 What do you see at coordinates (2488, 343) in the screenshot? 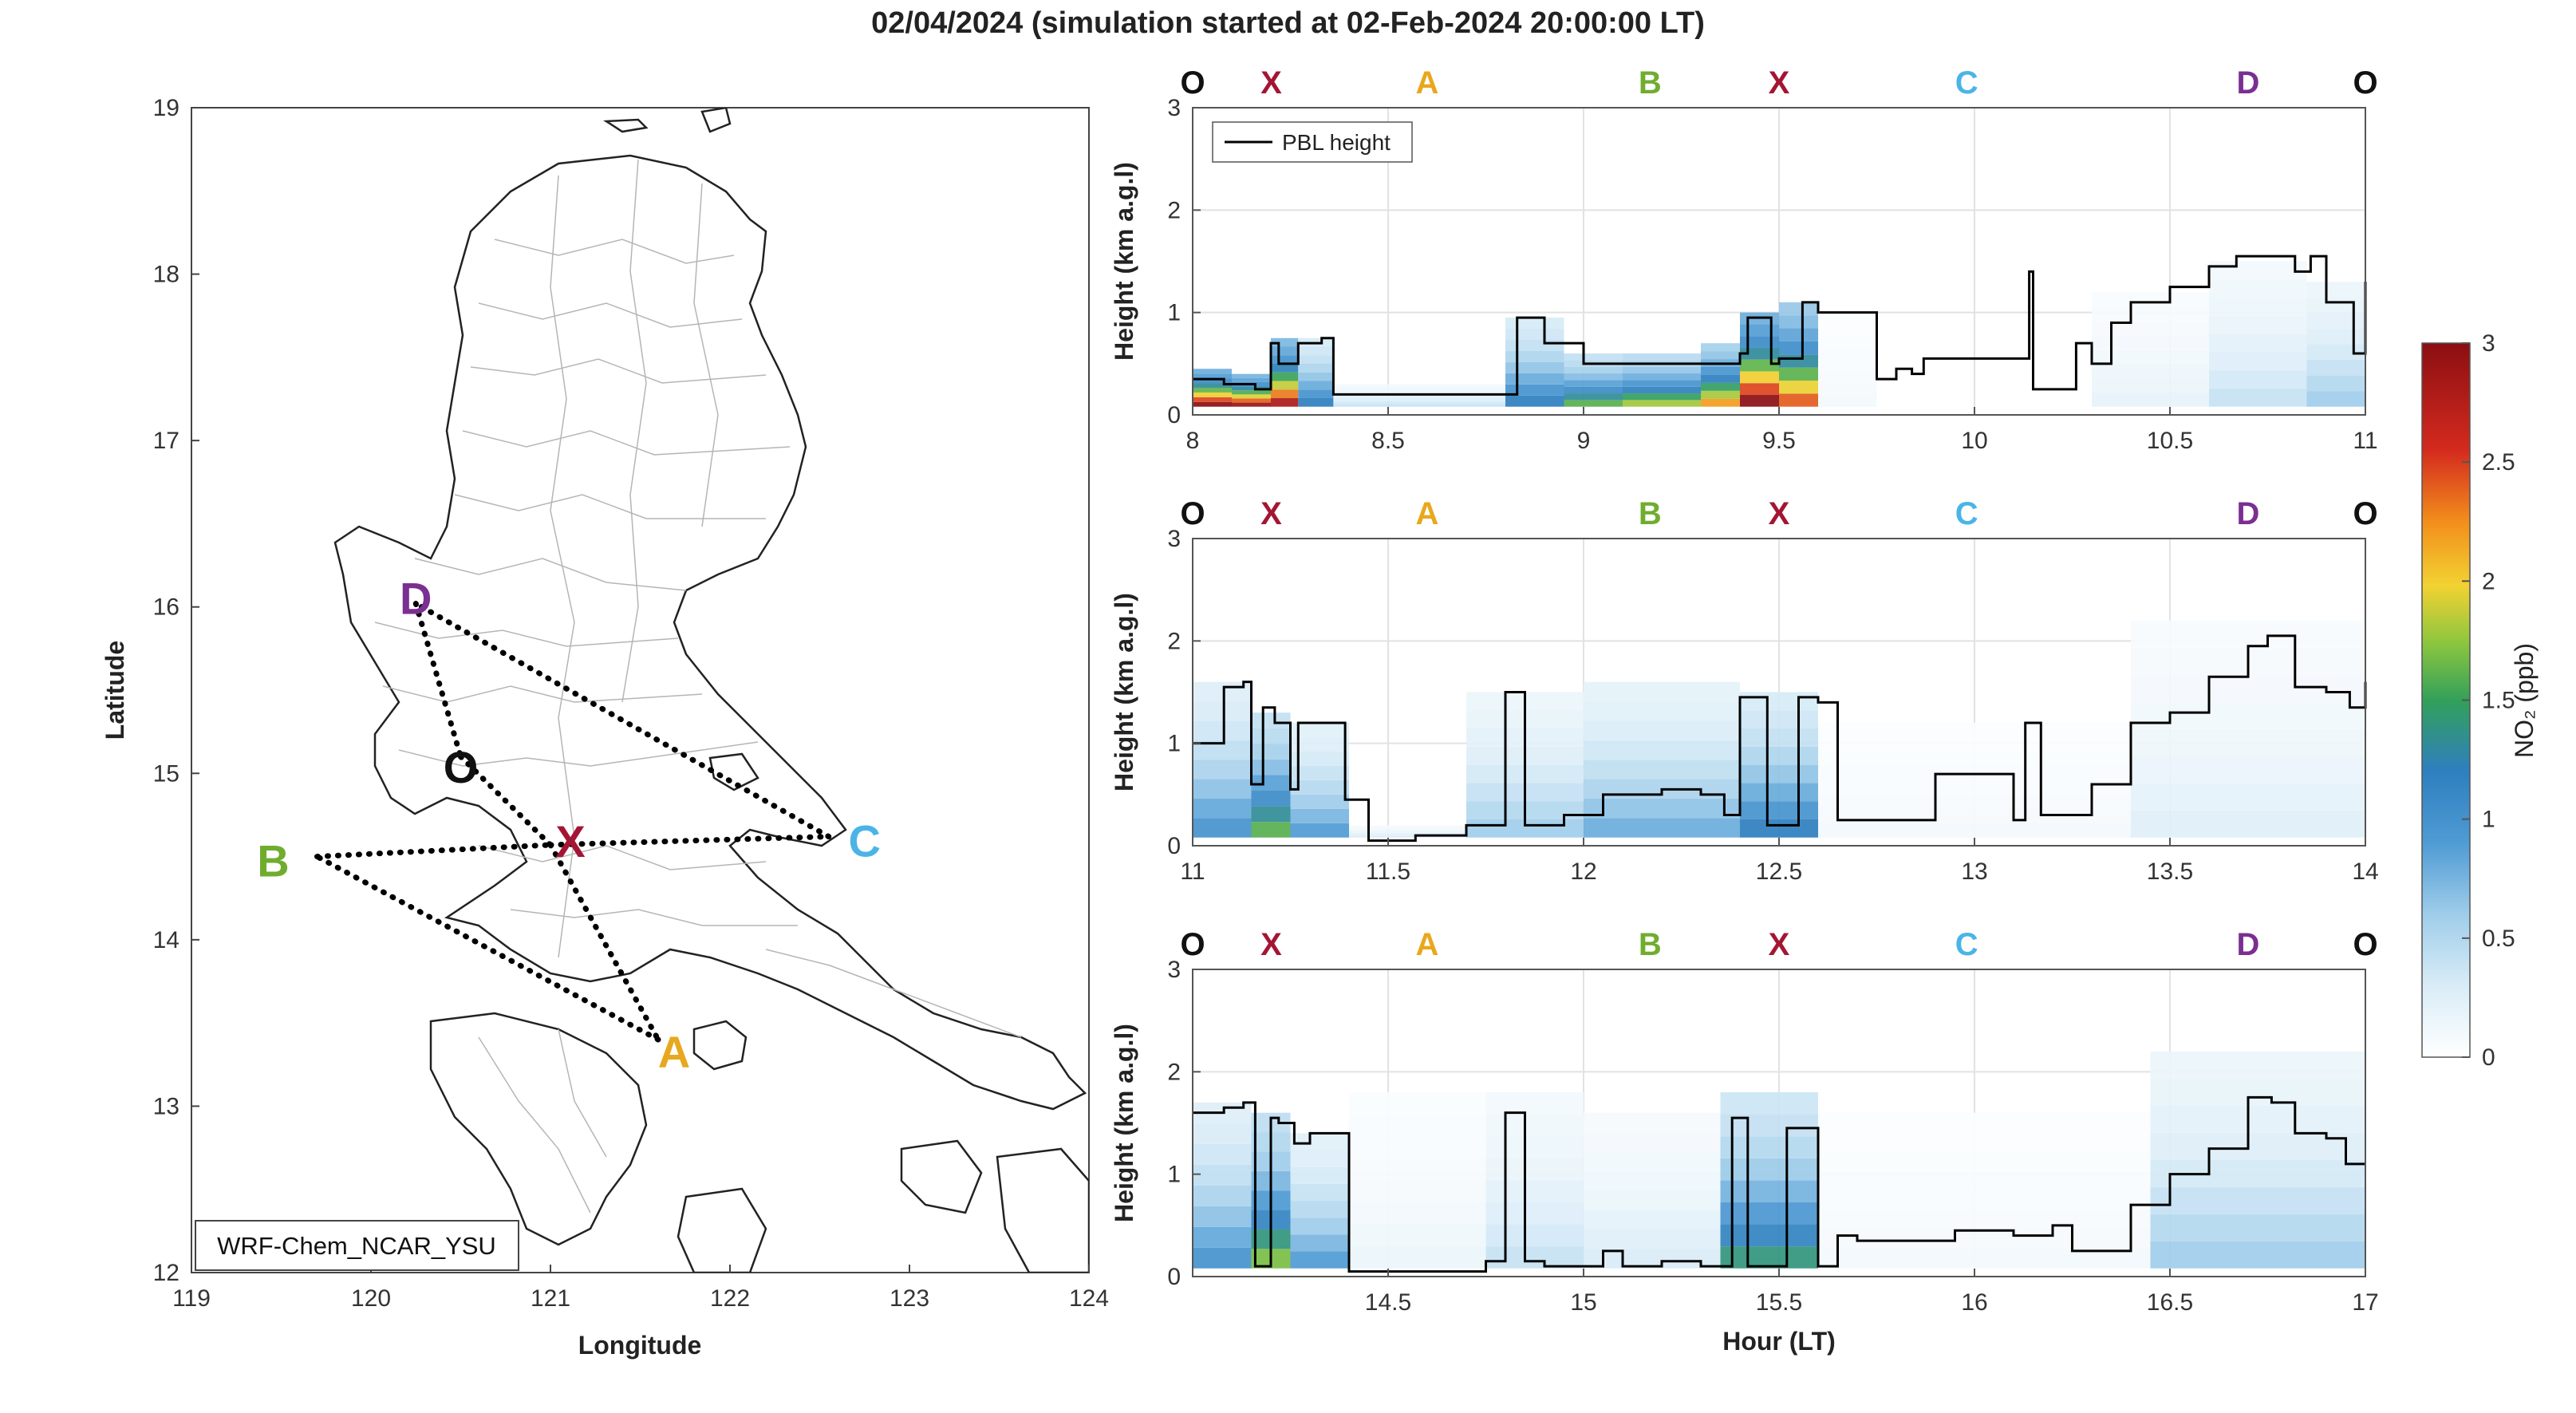
I see `colorbar-tick-label: 3` at bounding box center [2488, 343].